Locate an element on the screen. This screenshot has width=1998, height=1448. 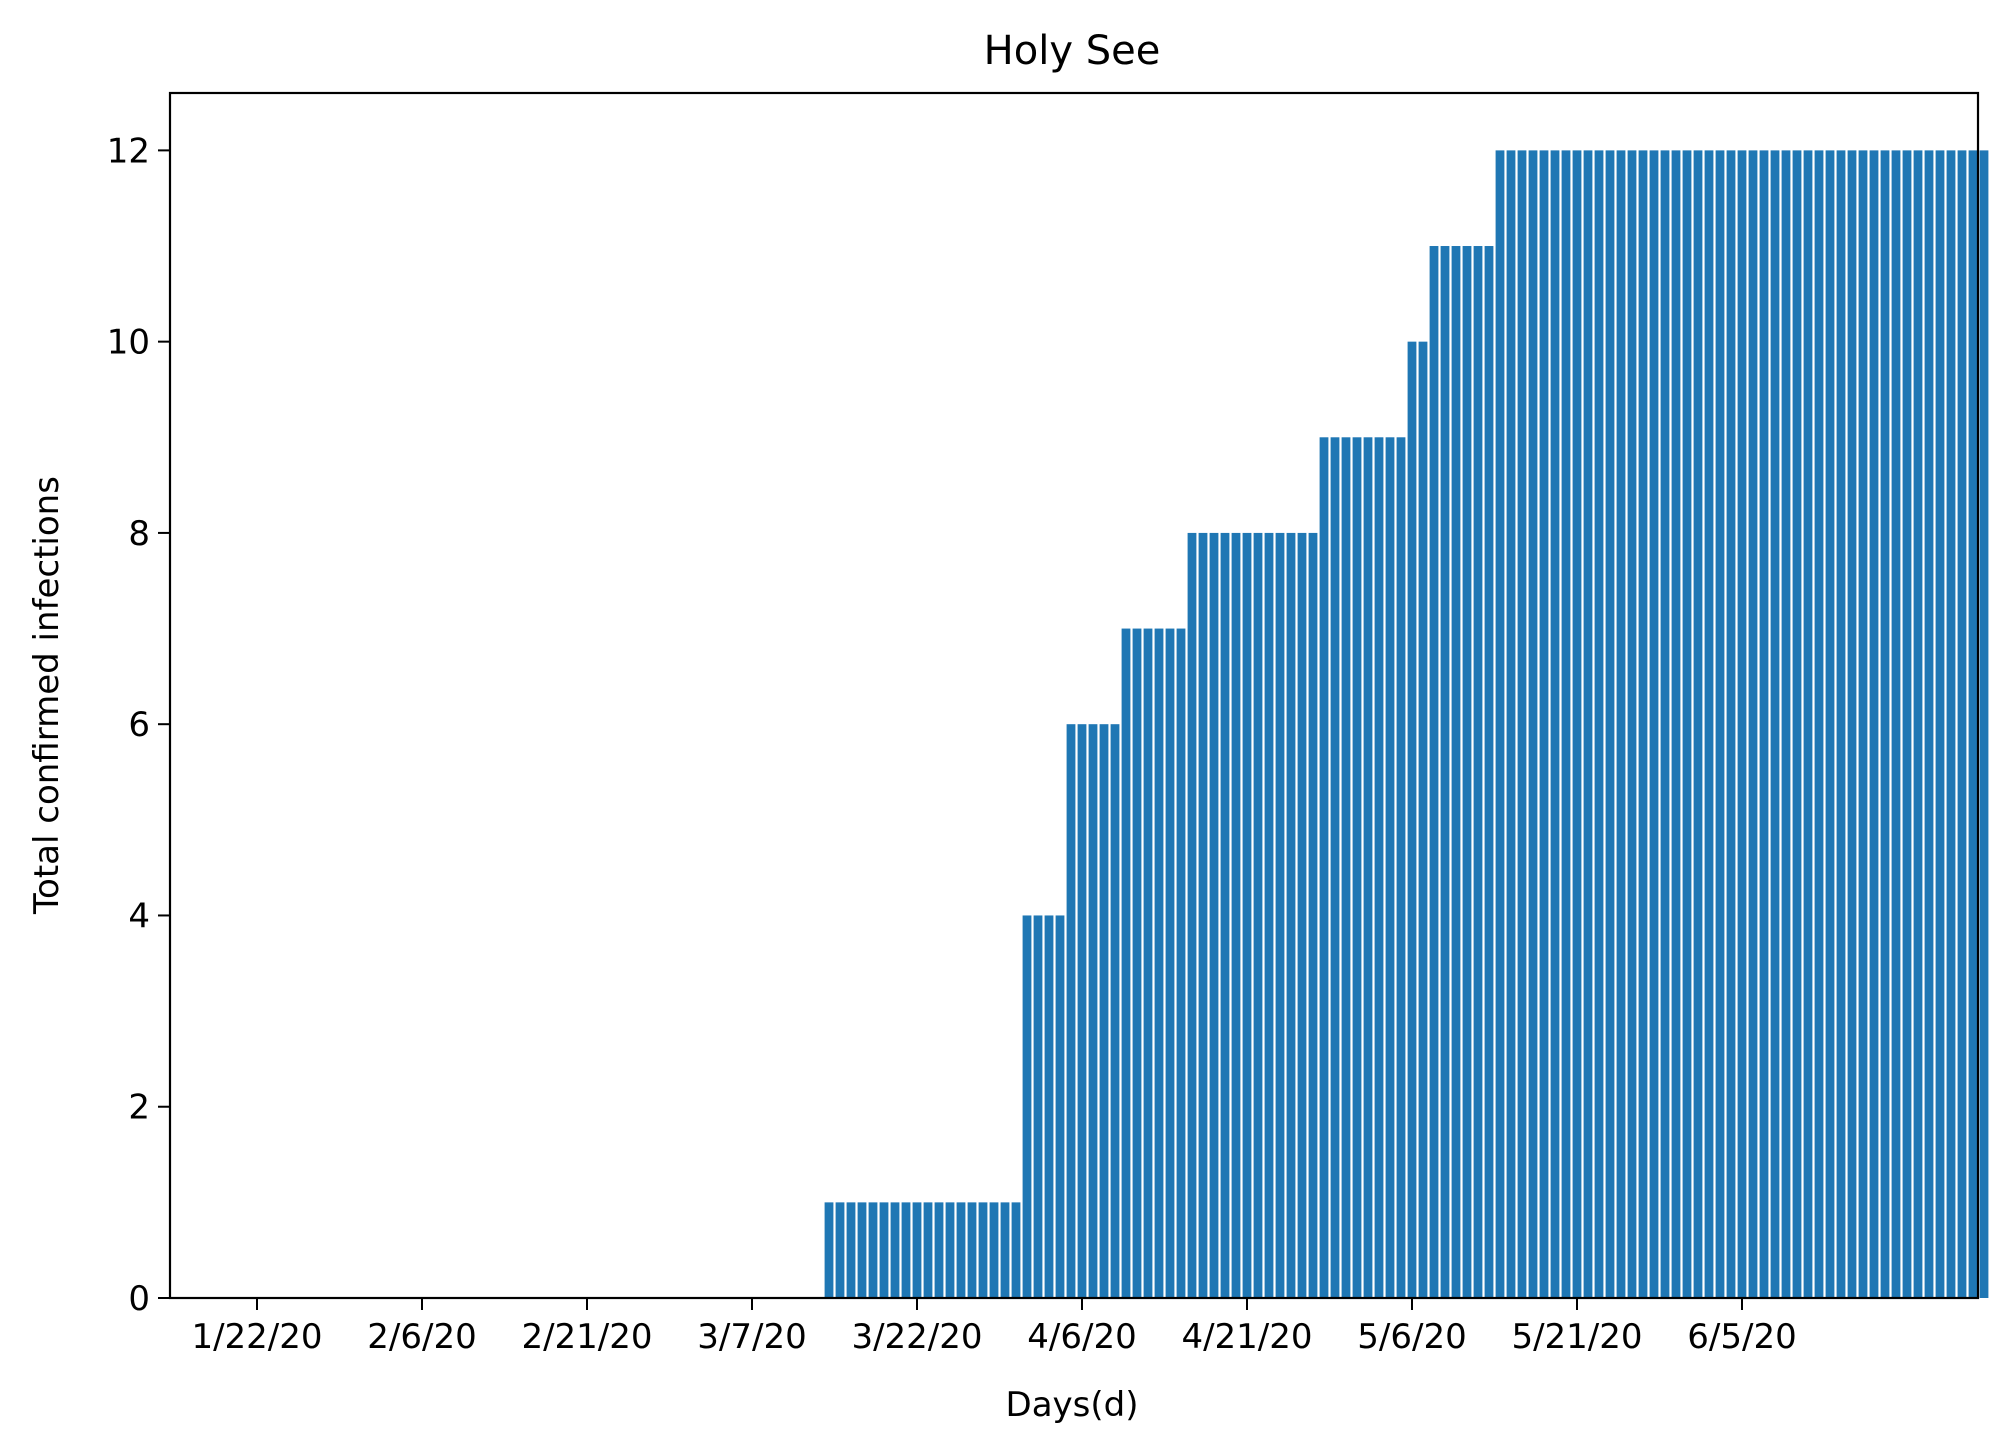
x-axis-title: Days(d) is located at coordinates (1072, 1405).